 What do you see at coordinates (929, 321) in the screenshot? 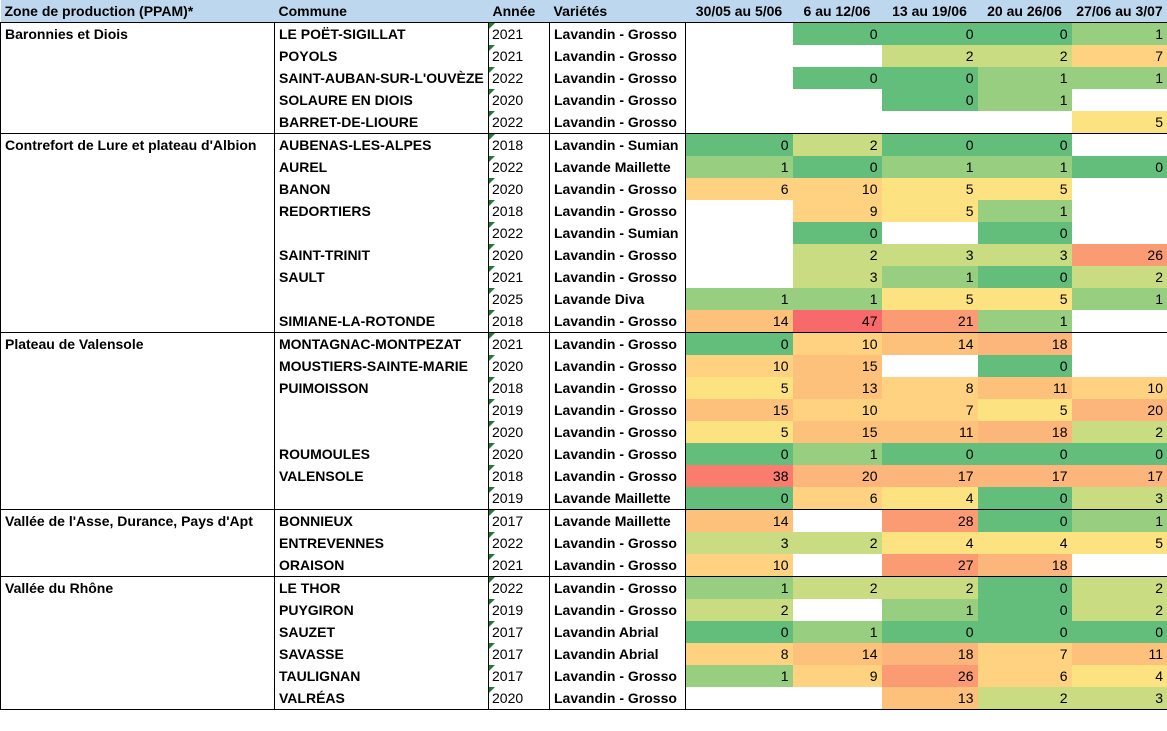
I see `week-3-cell: 21` at bounding box center [929, 321].